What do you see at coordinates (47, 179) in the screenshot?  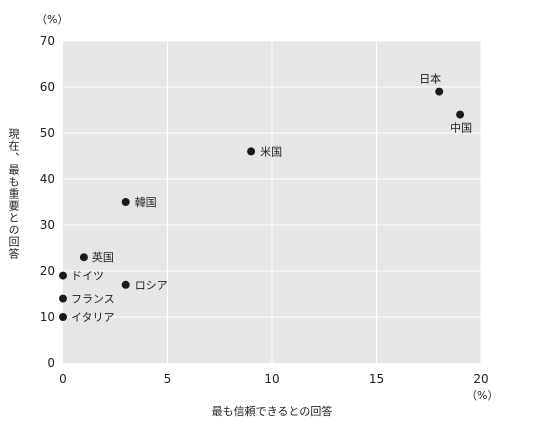 I see `y-tick-label: 40` at bounding box center [47, 179].